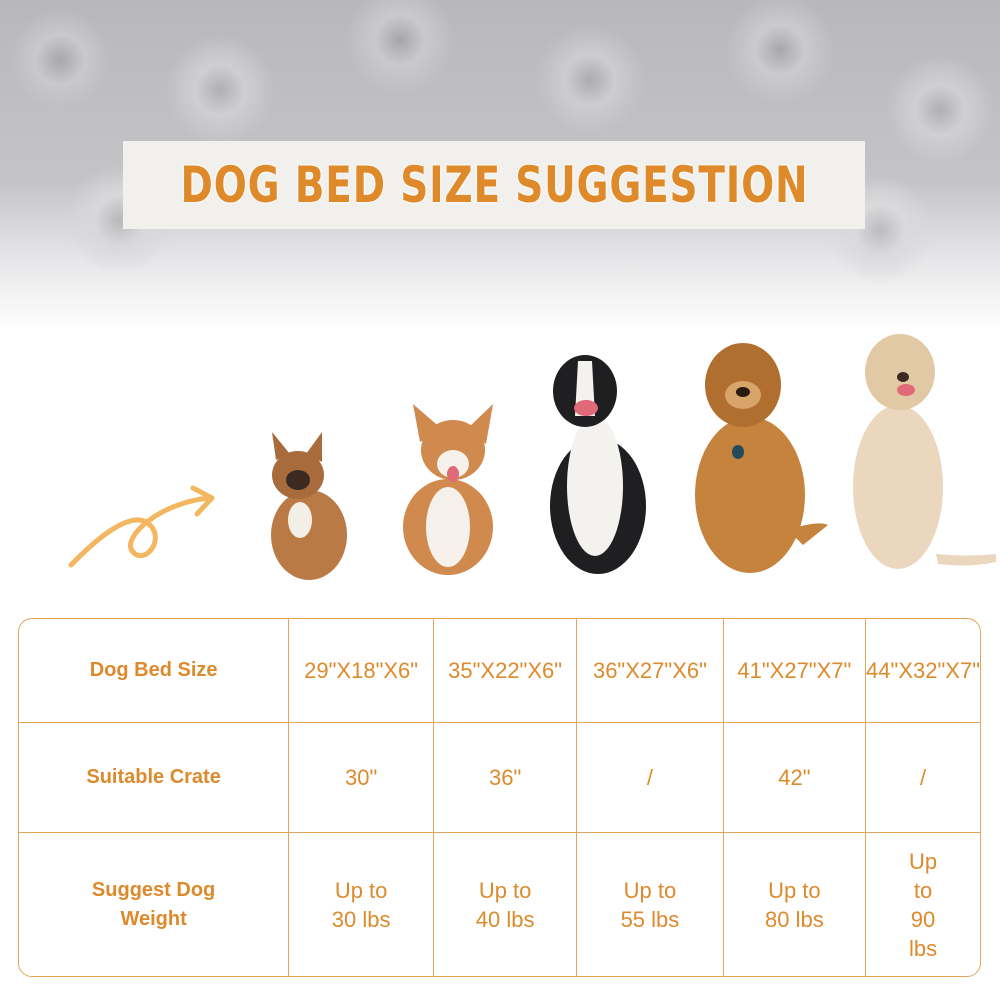 The height and width of the screenshot is (1000, 1000). What do you see at coordinates (362, 778) in the screenshot?
I see `table-cell: 30"` at bounding box center [362, 778].